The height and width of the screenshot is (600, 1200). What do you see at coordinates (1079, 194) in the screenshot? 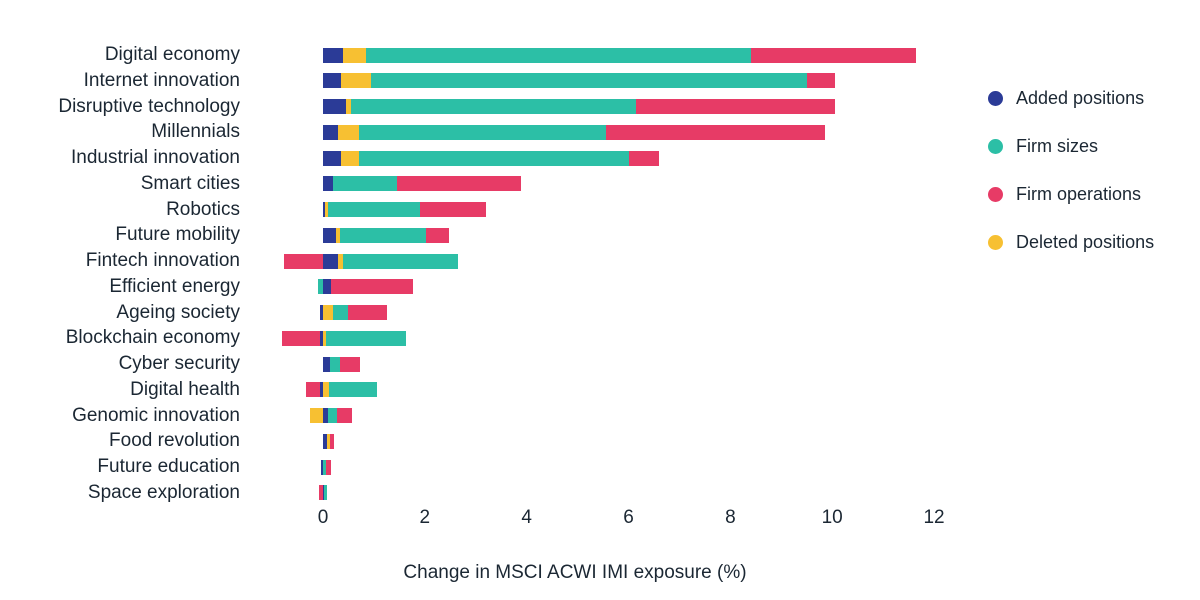
I see `legend-label: Firm operations` at bounding box center [1079, 194].